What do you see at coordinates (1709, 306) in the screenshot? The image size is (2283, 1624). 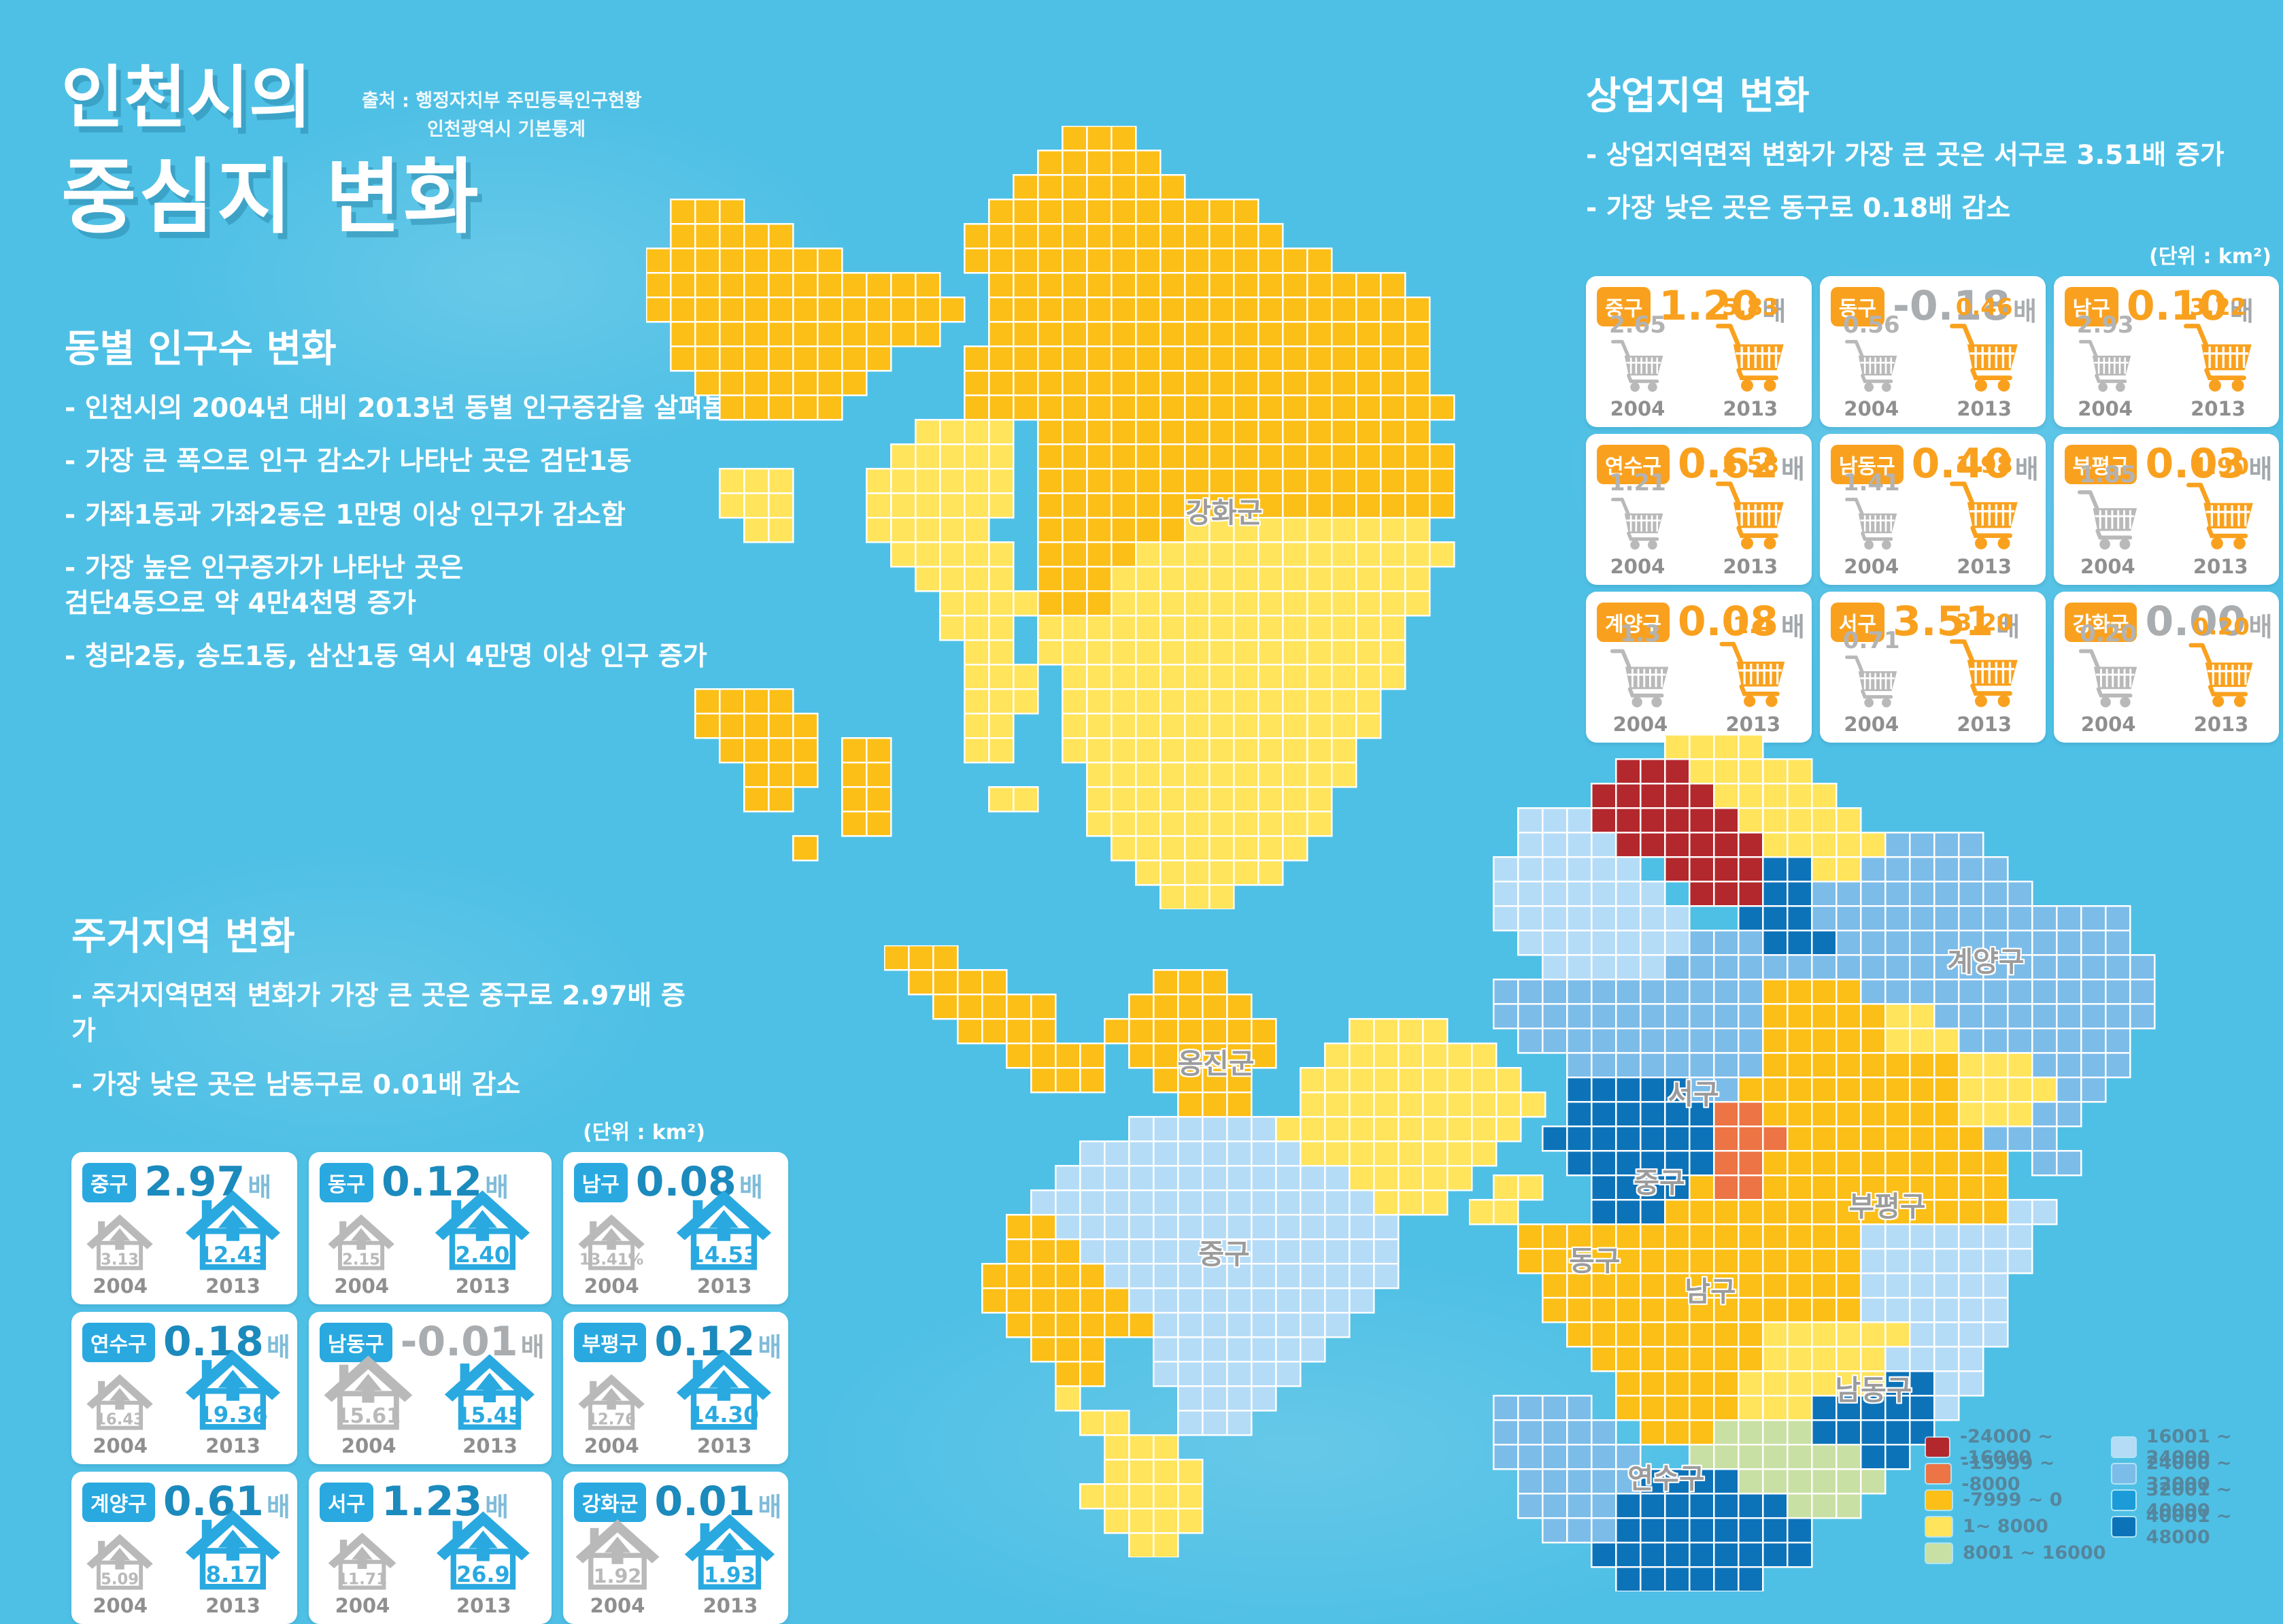 I see `ratio-value: 1.20` at bounding box center [1709, 306].